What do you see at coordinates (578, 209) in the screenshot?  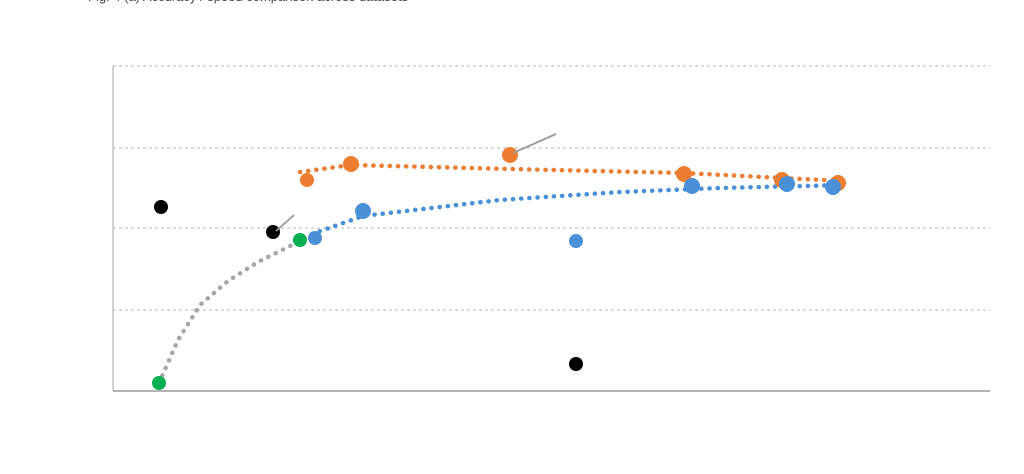 I see `trend-line-blue-series` at bounding box center [578, 209].